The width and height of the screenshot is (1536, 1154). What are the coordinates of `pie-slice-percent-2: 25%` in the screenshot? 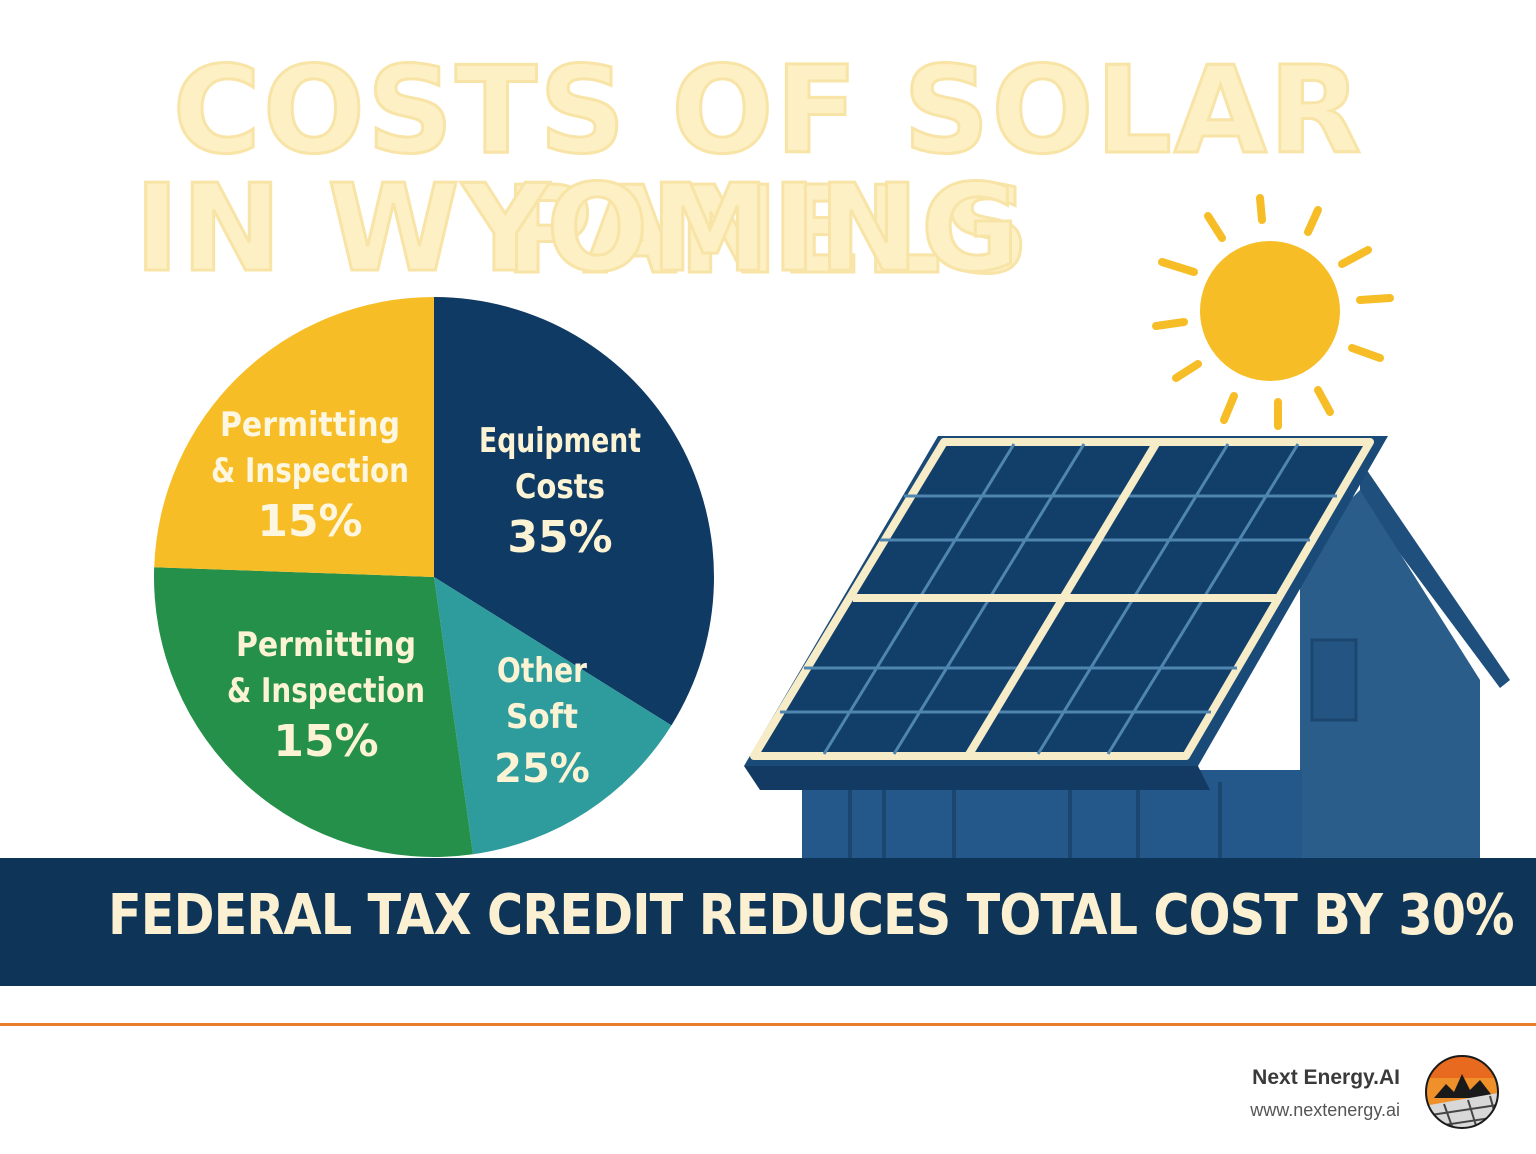 It's located at (542, 769).